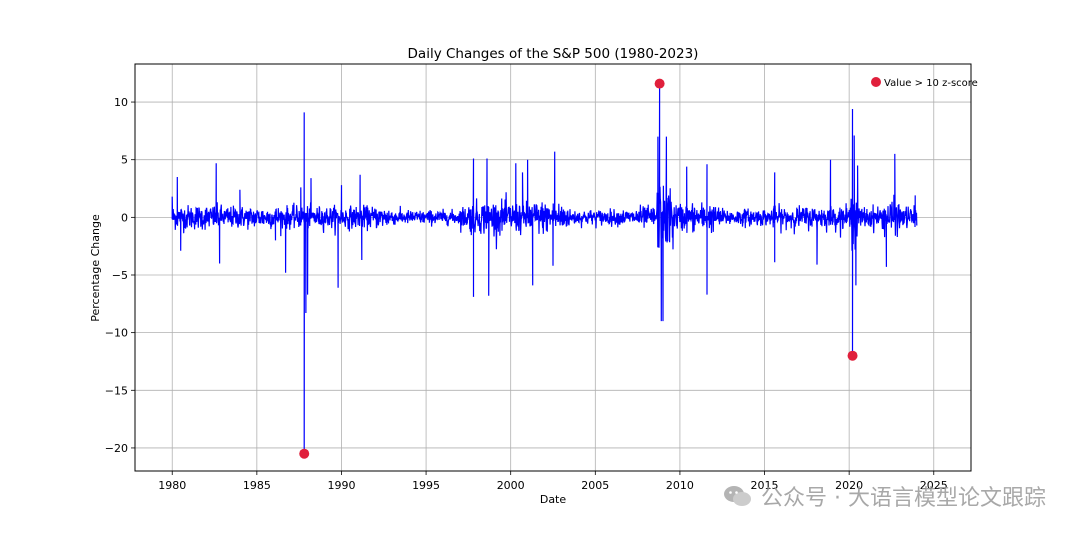  What do you see at coordinates (116, 390) in the screenshot?
I see `y-tick-label: −15` at bounding box center [116, 390].